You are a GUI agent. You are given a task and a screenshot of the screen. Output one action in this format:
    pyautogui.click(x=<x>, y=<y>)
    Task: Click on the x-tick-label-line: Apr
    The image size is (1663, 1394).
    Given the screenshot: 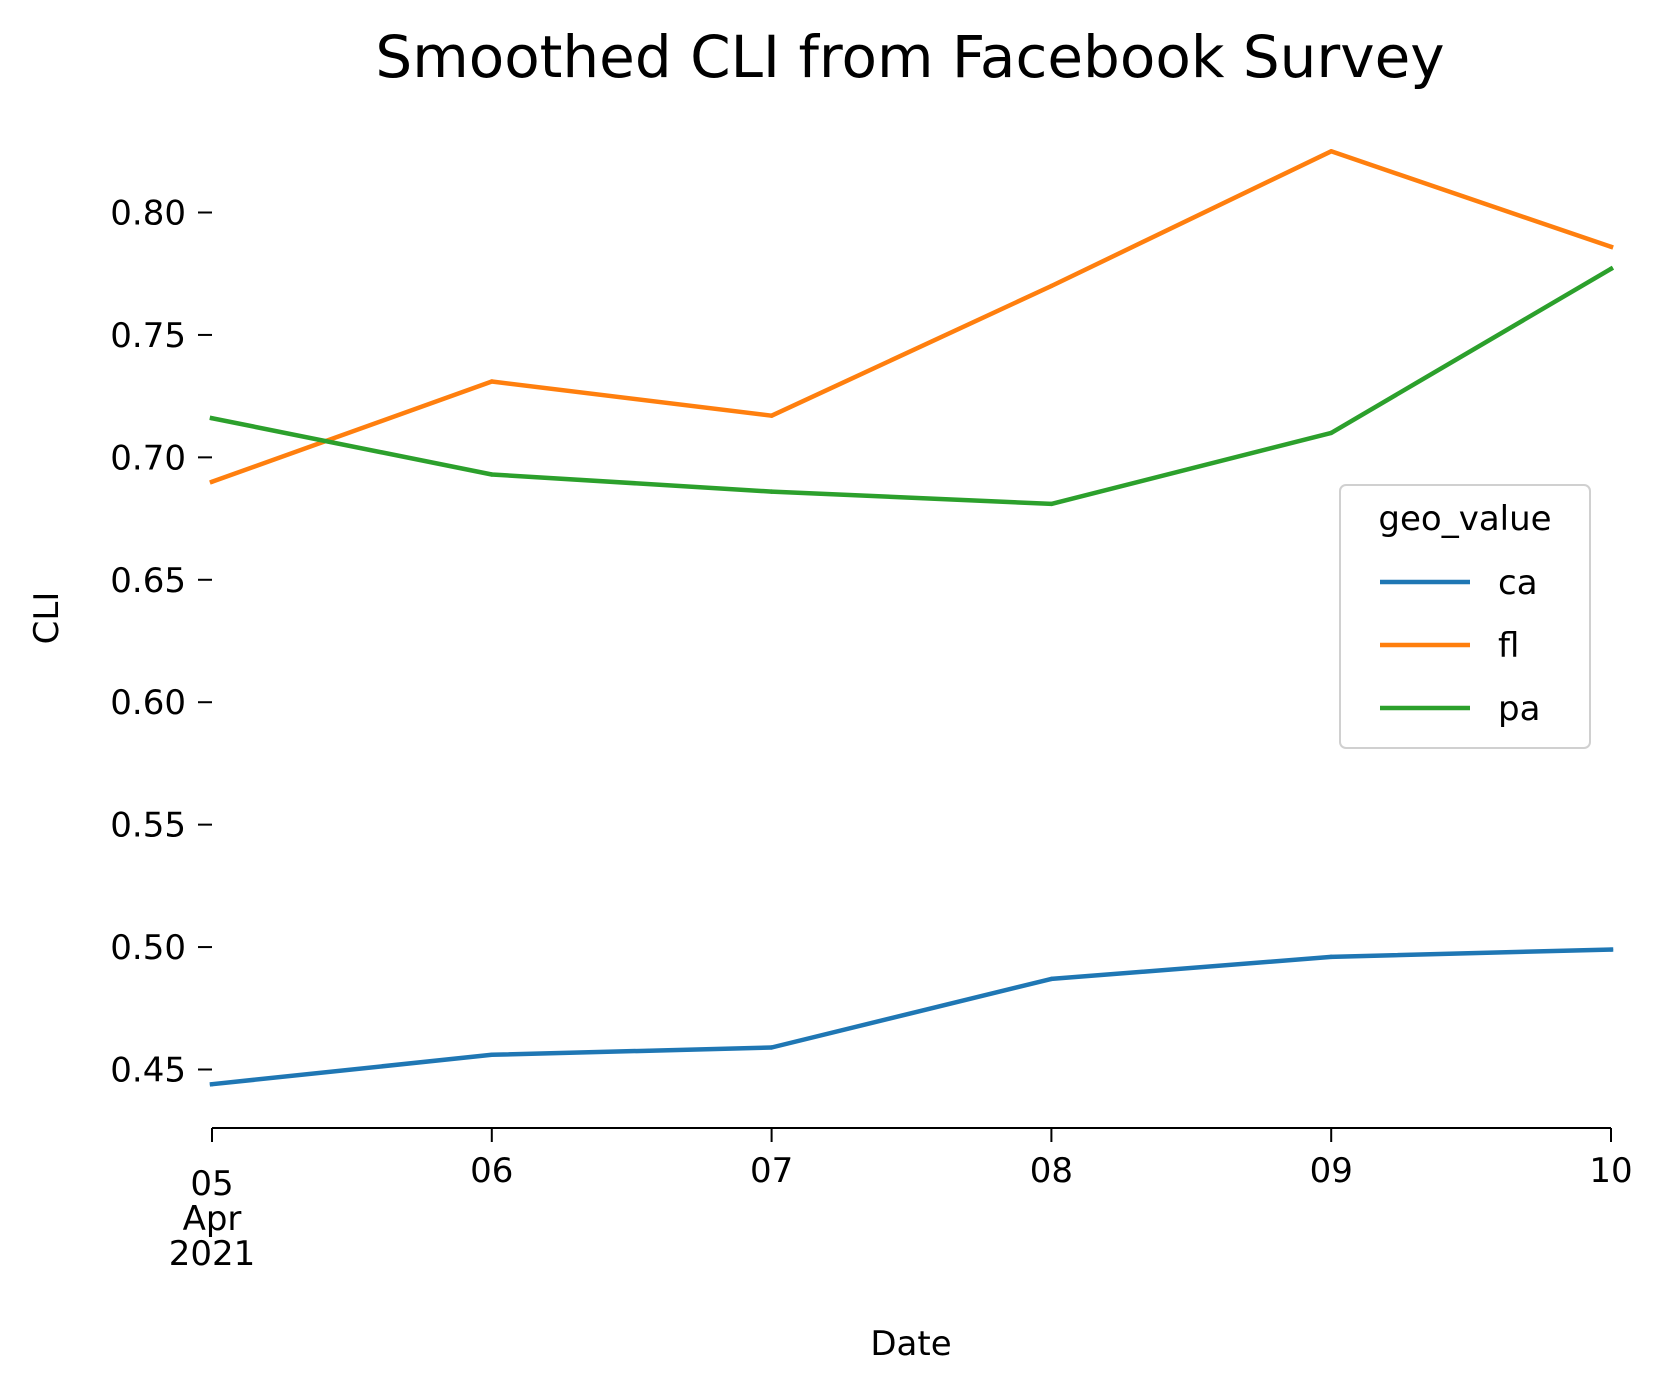 What is the action you would take?
    pyautogui.click(x=212, y=1219)
    